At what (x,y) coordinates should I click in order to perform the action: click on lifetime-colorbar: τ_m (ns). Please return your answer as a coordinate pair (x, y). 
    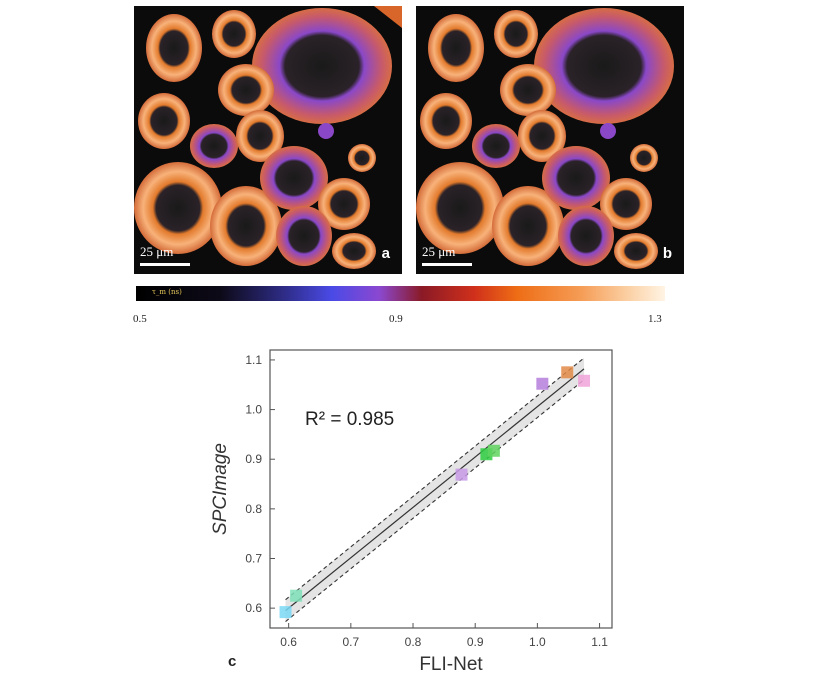
    Looking at the image, I should click on (400, 293).